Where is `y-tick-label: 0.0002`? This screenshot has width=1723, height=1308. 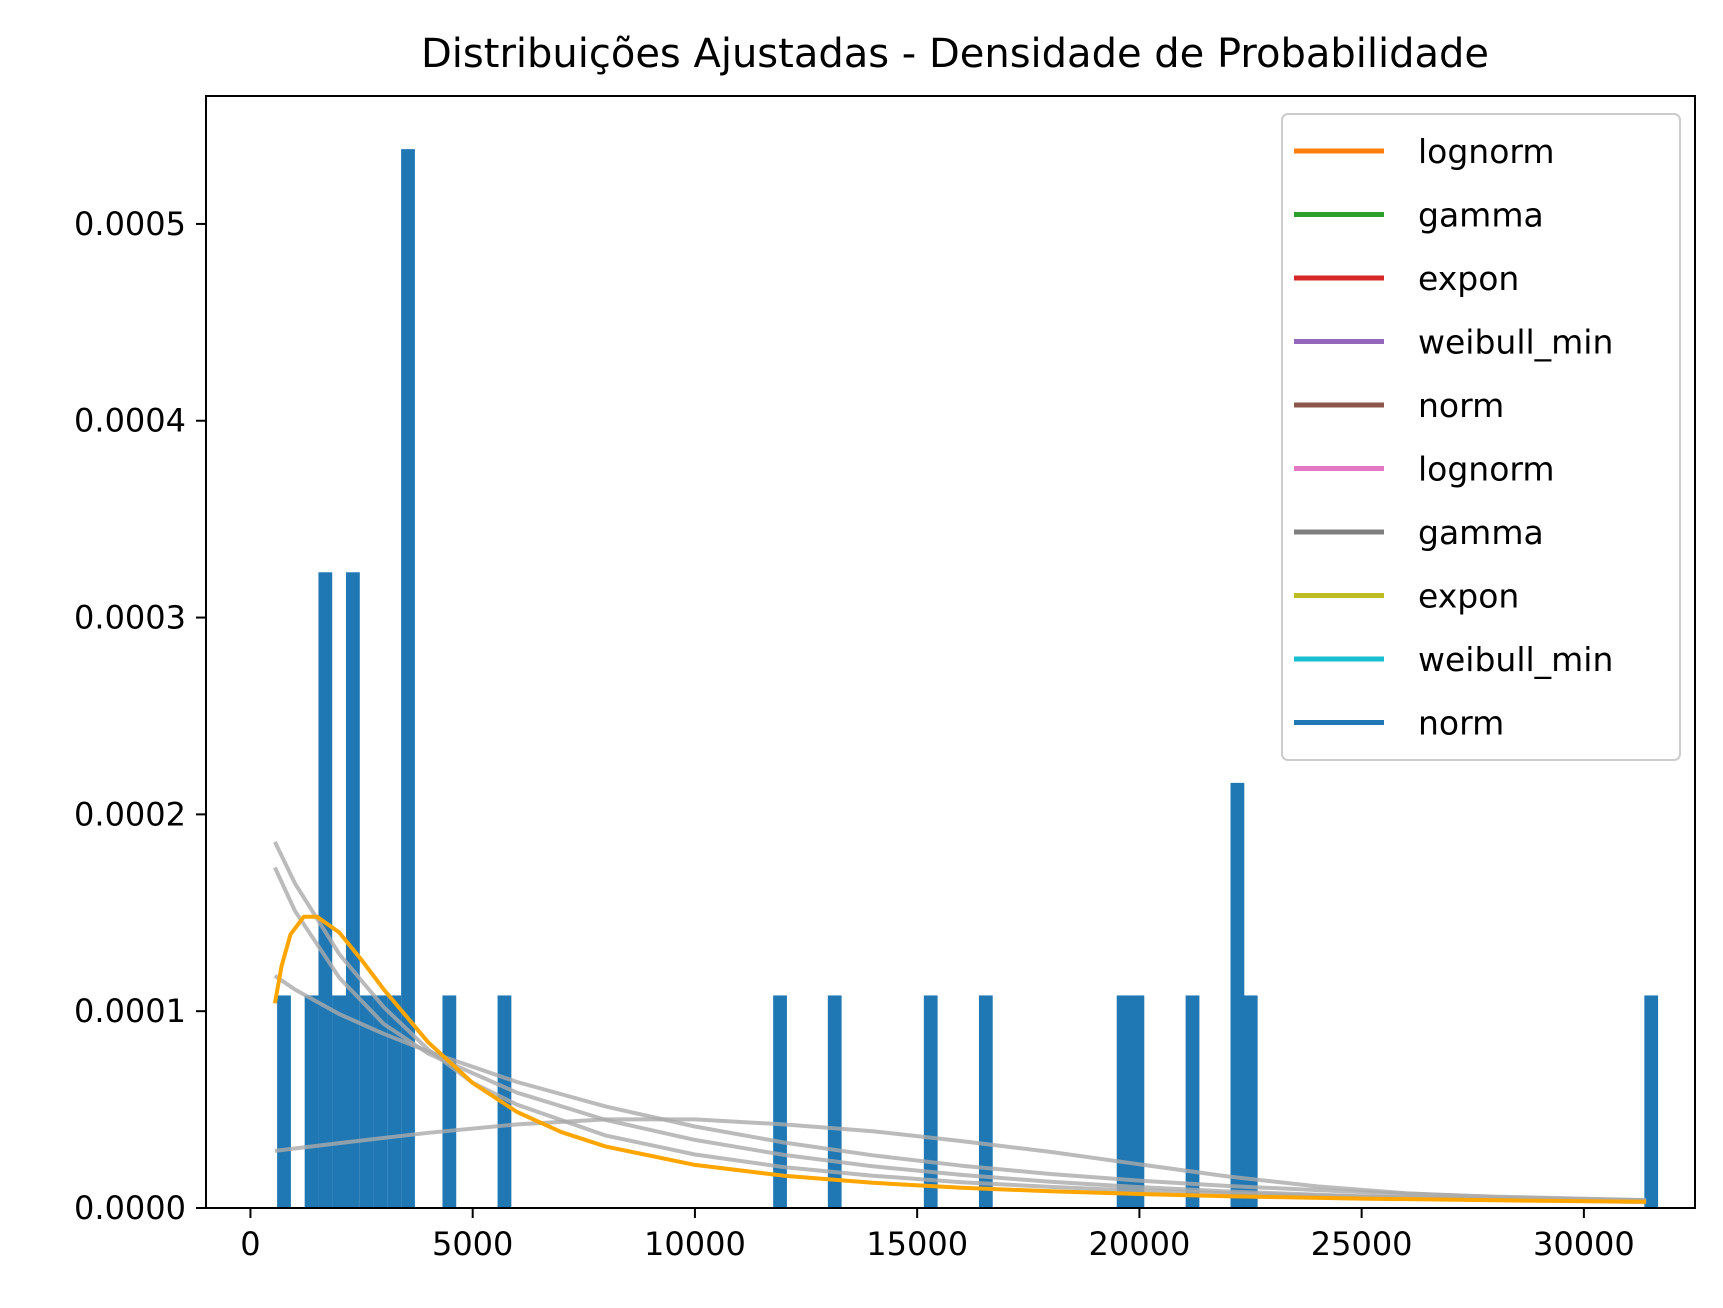
y-tick-label: 0.0002 is located at coordinates (130, 814).